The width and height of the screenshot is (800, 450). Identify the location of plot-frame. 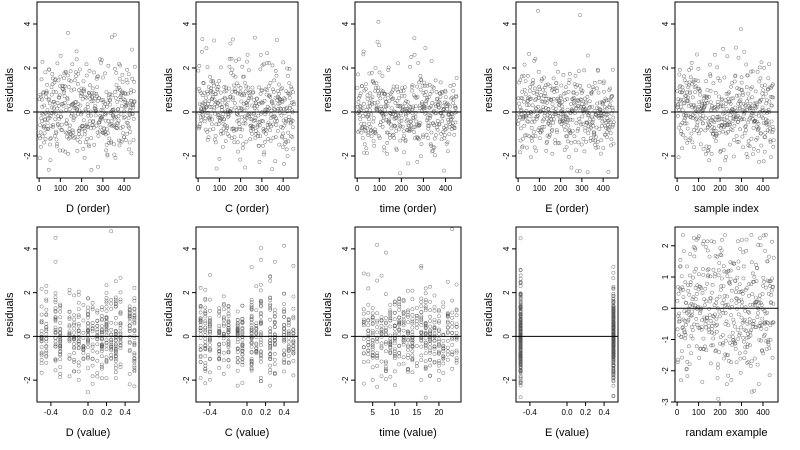
(408, 314).